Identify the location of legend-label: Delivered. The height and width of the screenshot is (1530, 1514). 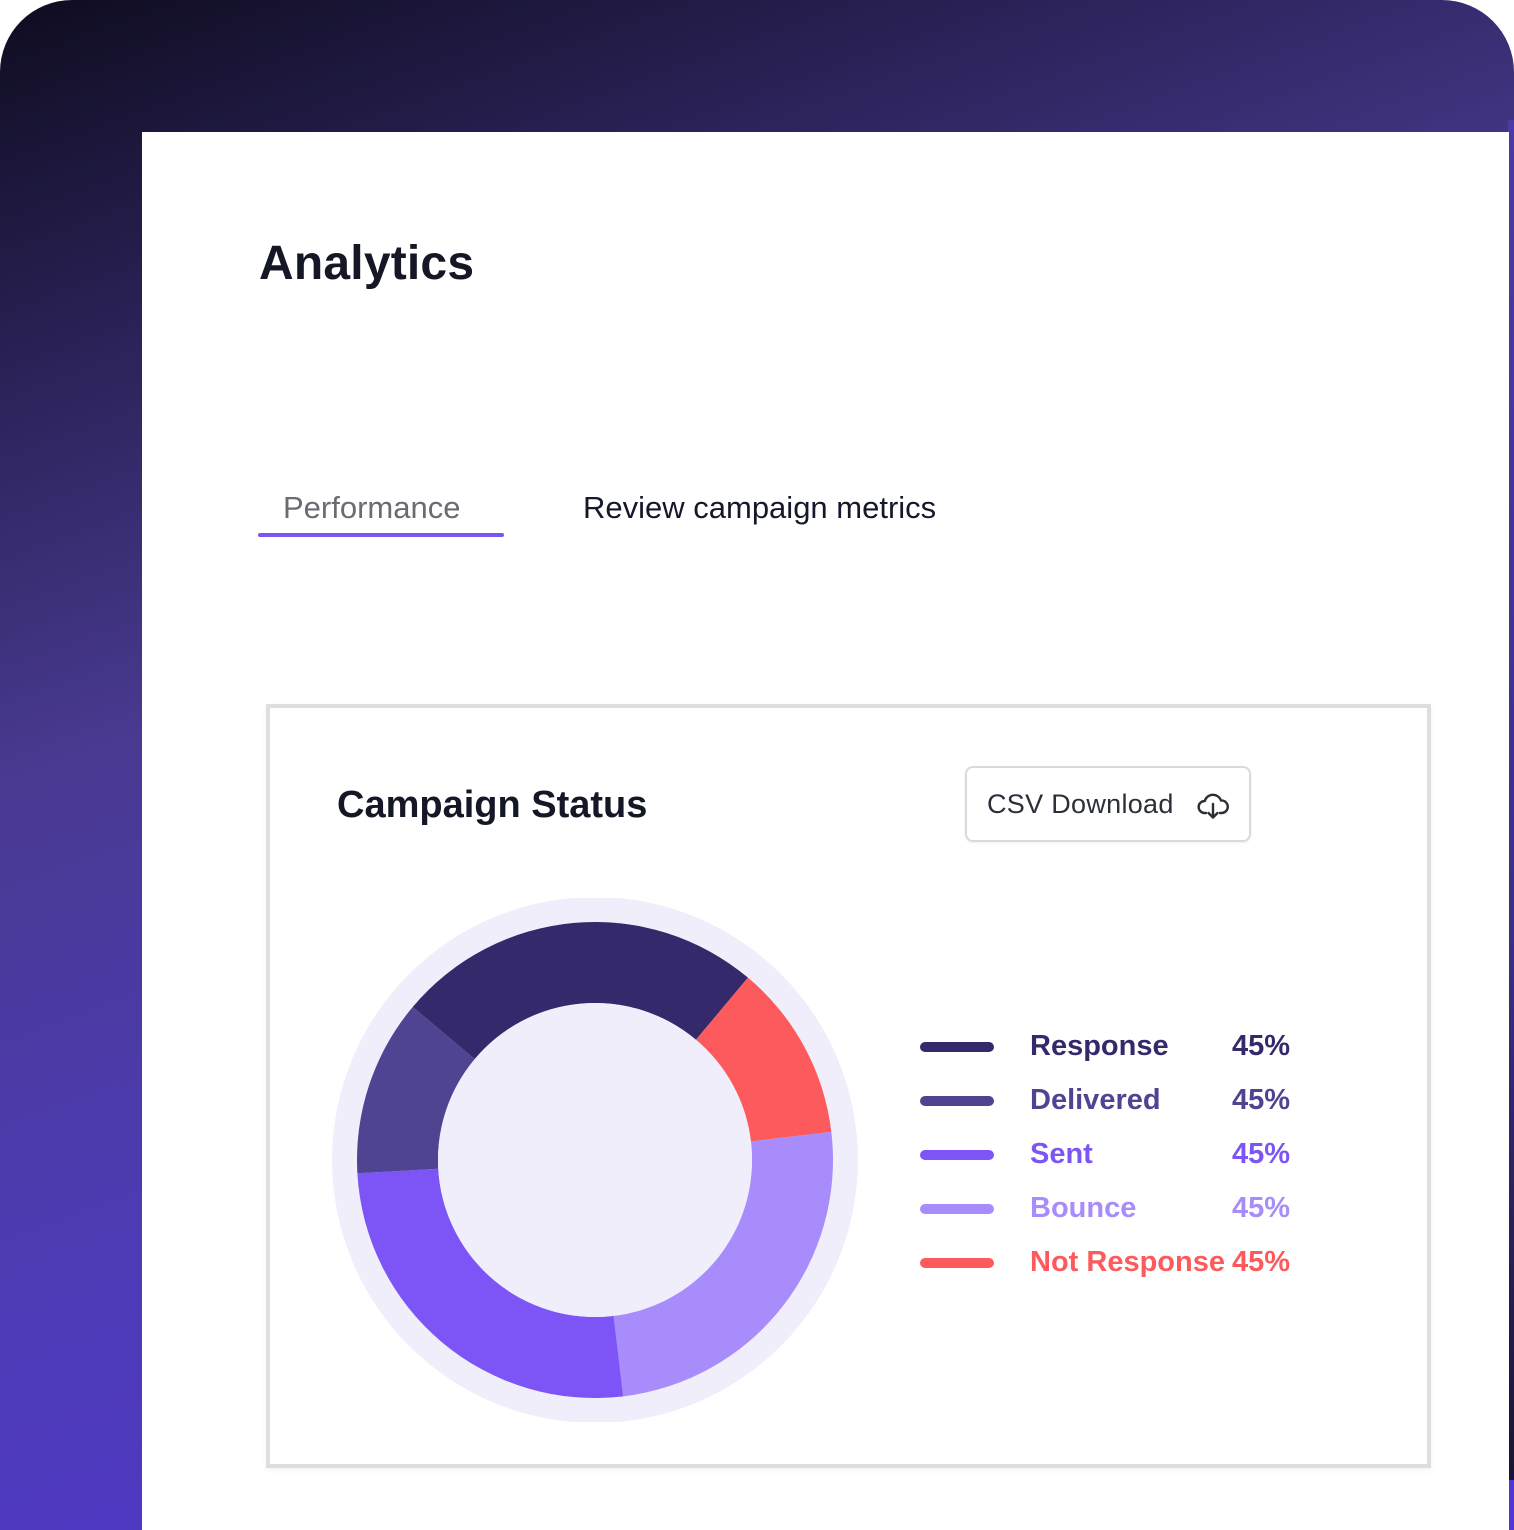
(1095, 1100).